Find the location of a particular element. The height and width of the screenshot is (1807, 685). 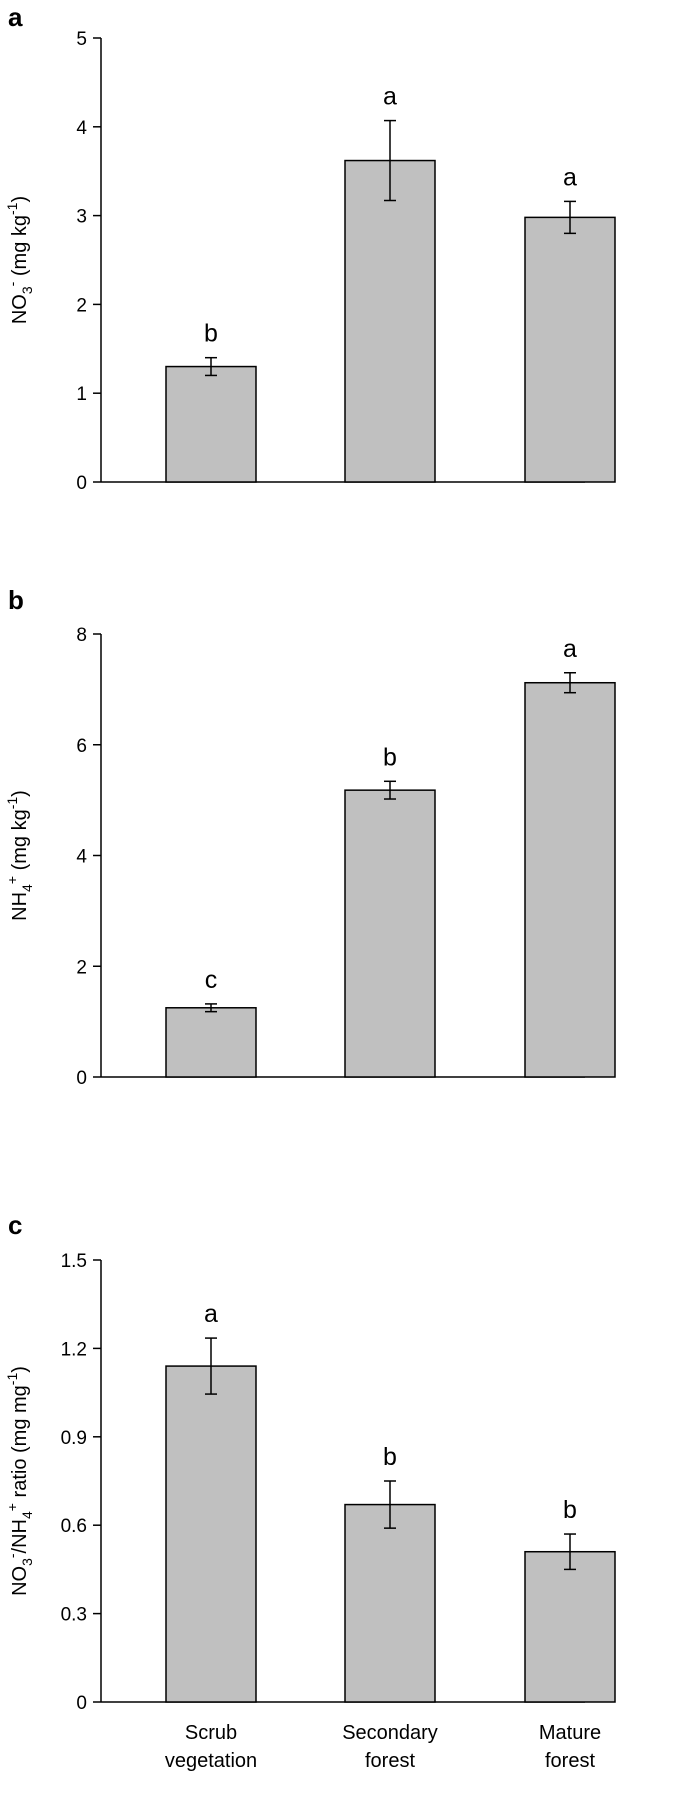

y-tick-label: 0.3 is located at coordinates (74, 1615).